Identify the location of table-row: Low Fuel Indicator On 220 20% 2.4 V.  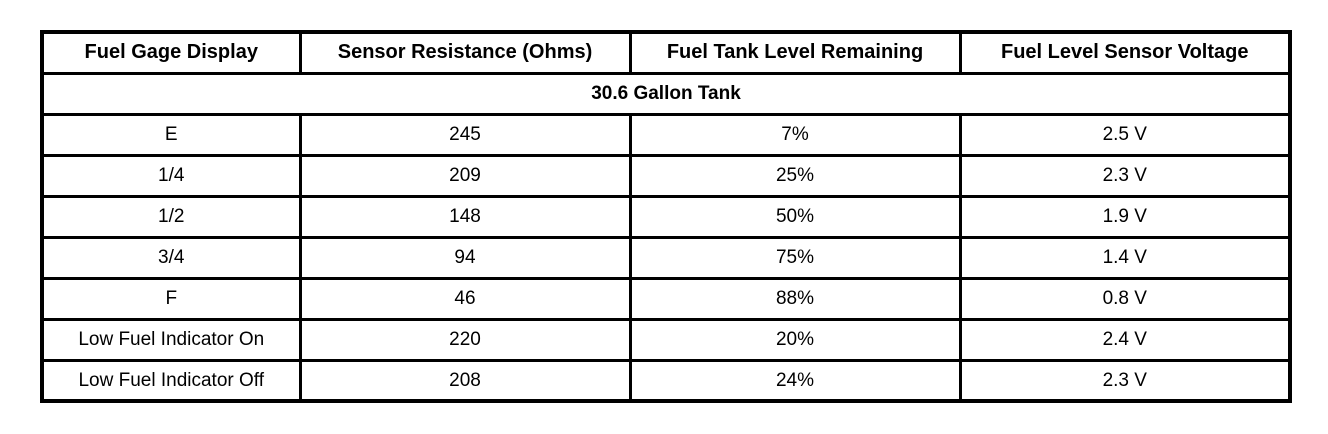
(666, 339).